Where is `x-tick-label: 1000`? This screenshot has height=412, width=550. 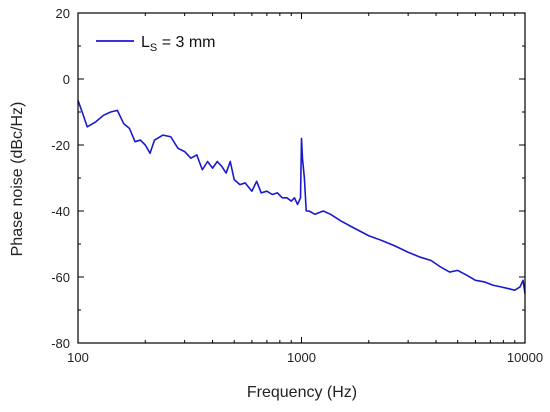
x-tick-label: 1000 is located at coordinates (301, 357).